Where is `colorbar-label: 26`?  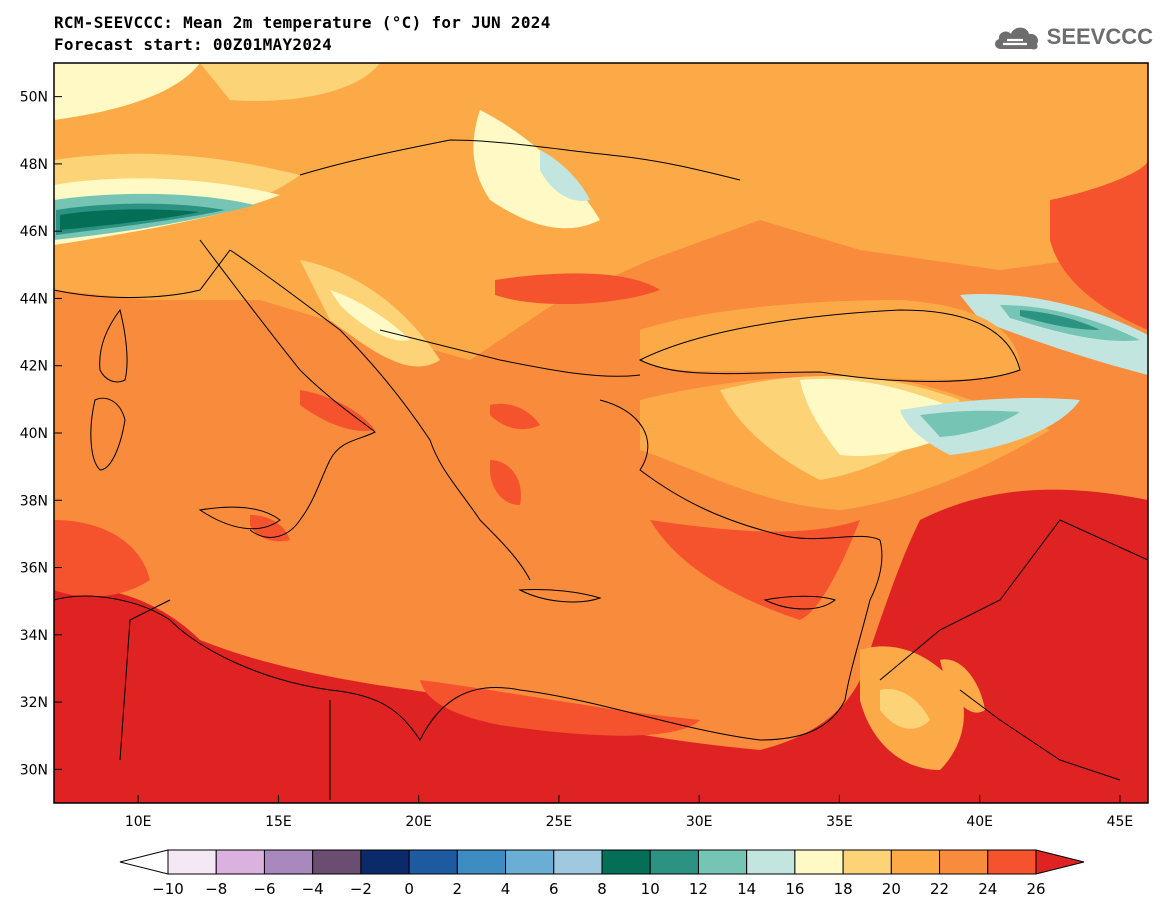 colorbar-label: 26 is located at coordinates (1035, 889).